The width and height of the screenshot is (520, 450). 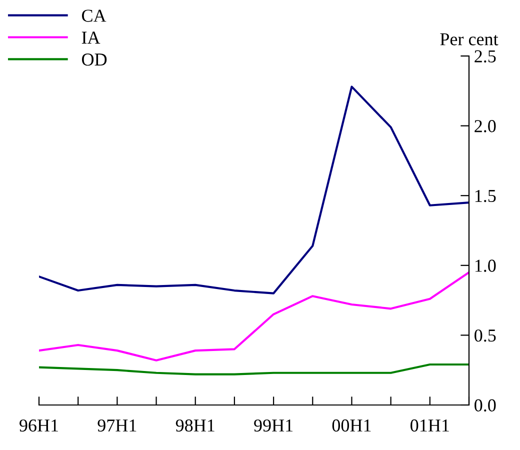 I want to click on y-axis-title: Per cent, so click(x=469, y=39).